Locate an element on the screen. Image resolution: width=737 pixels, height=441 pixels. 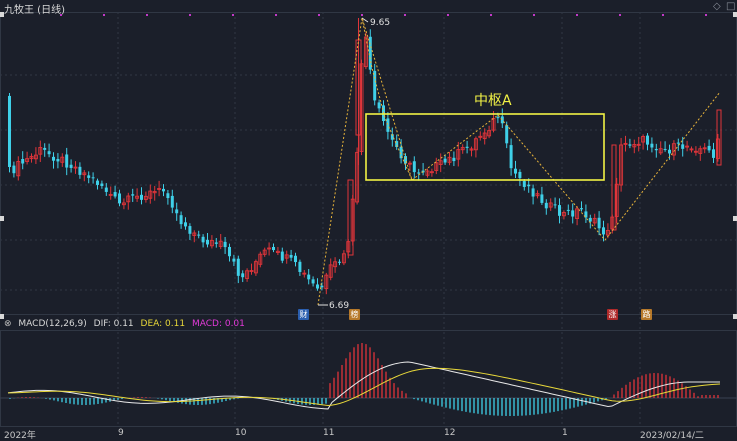
event-marker-list: 榜 is located at coordinates (354, 314).